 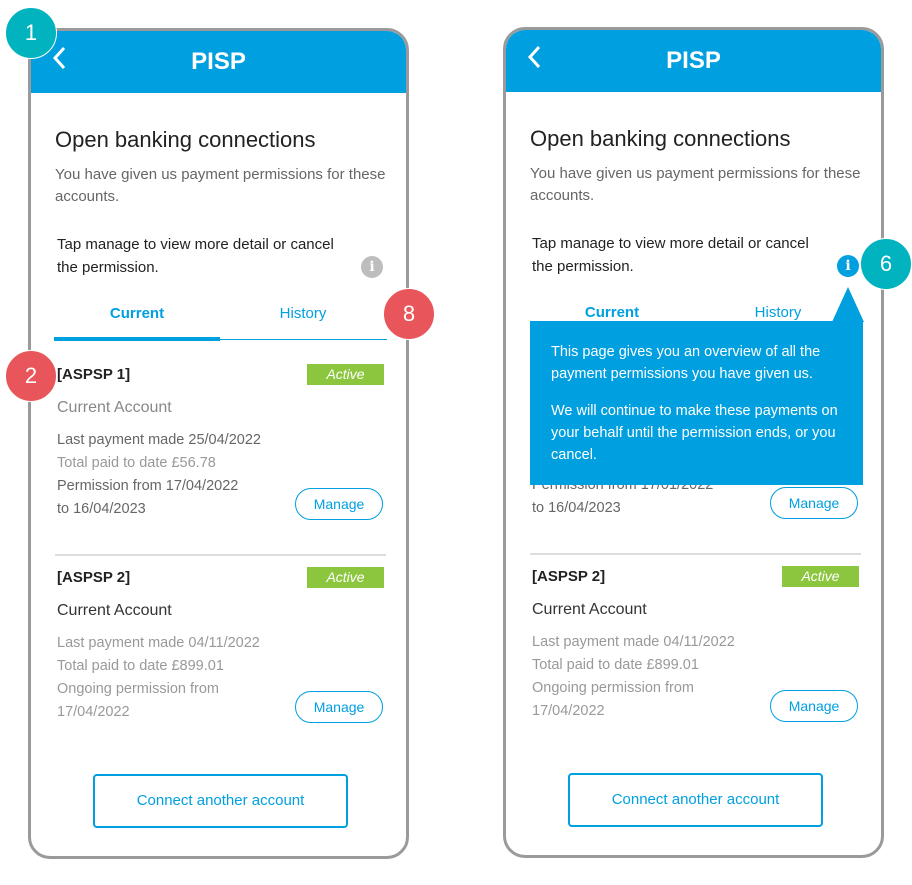 I want to click on annotation-marker: 6, so click(x=886, y=264).